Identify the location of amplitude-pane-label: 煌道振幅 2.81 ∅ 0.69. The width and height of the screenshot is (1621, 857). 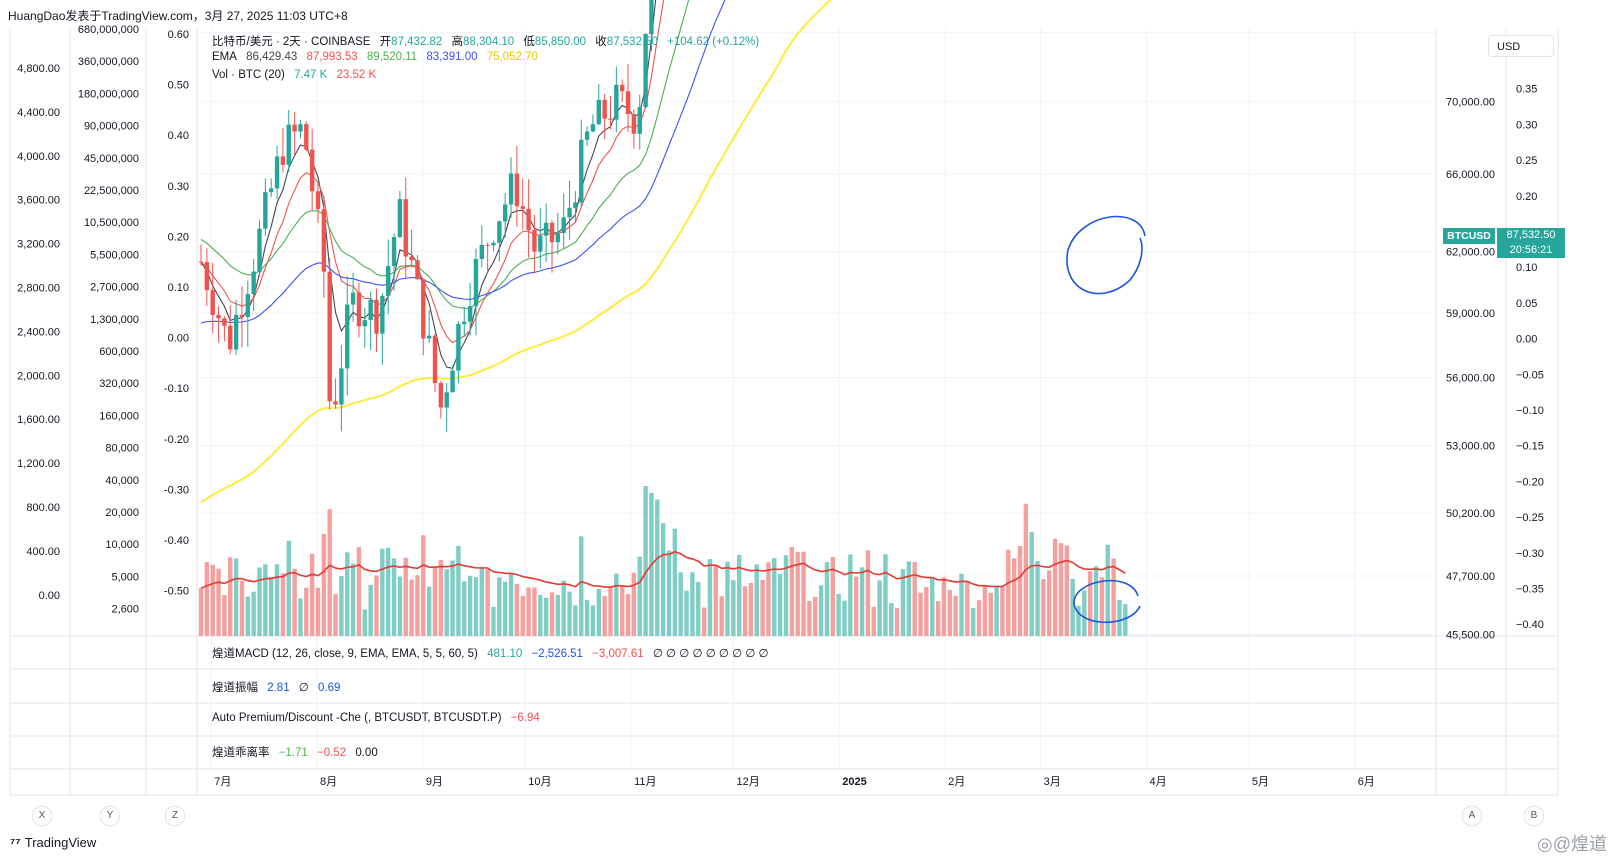
(279, 687).